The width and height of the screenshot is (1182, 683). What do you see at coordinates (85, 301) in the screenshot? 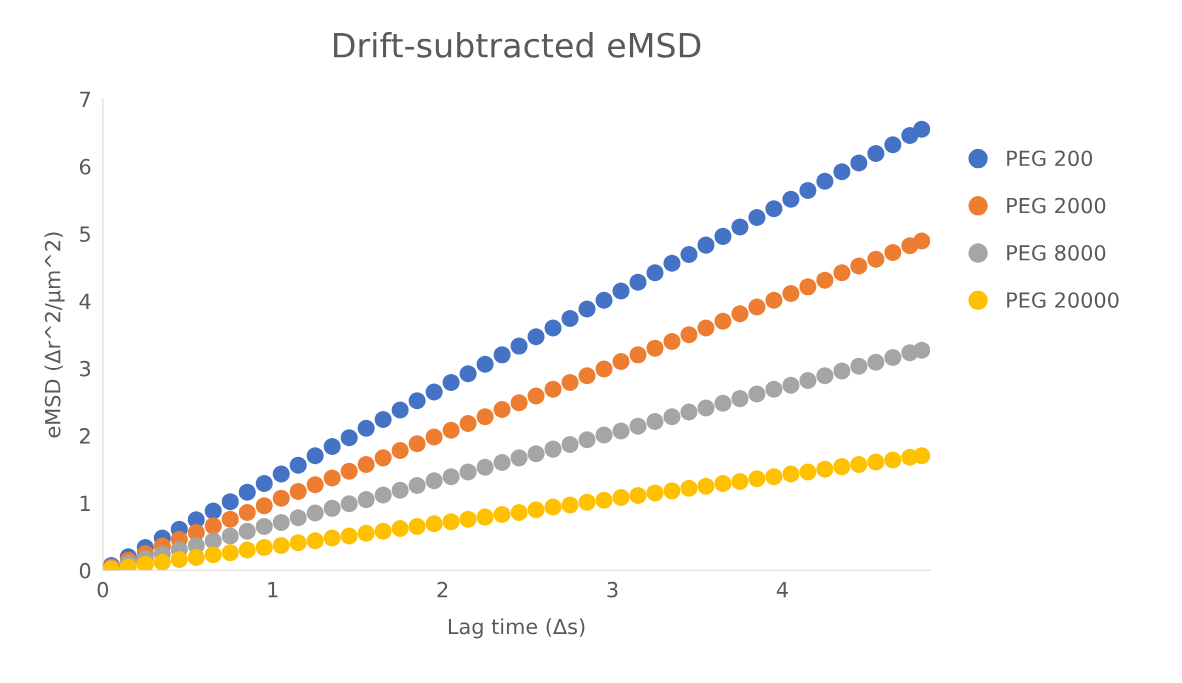
I see `y-tick-label: 4` at bounding box center [85, 301].